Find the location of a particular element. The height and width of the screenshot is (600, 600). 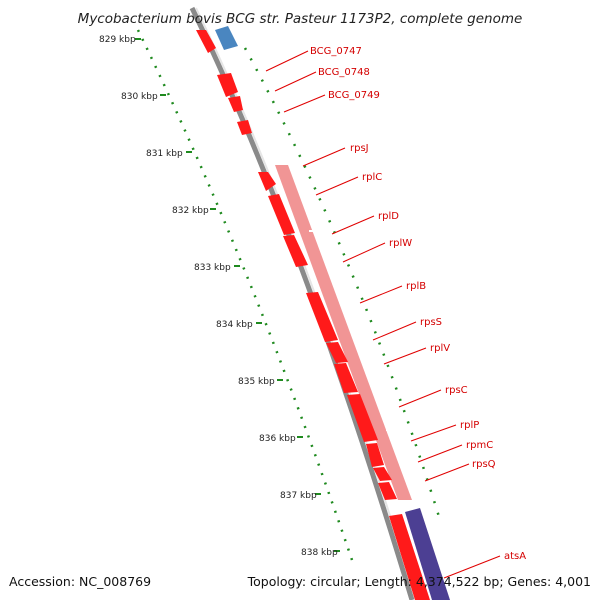

gene-label: rpsC is located at coordinates (456, 390).